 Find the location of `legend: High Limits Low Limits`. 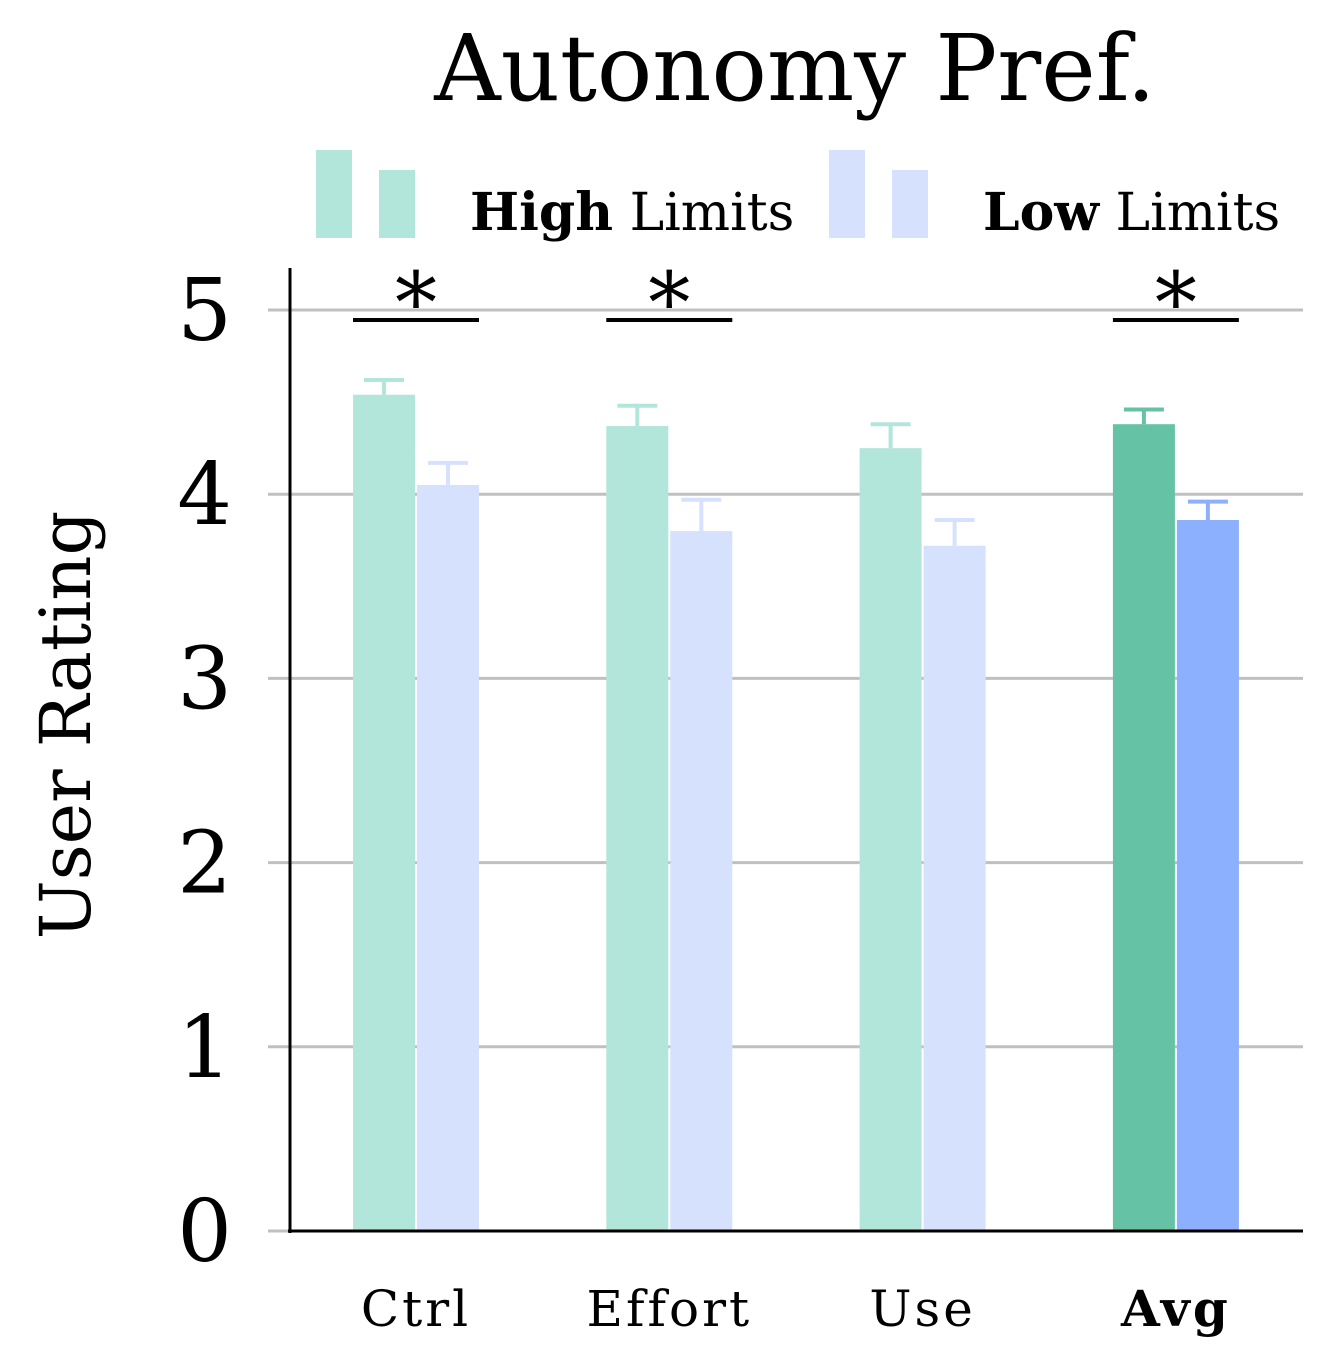

legend: High Limits Low Limits is located at coordinates (798, 196).